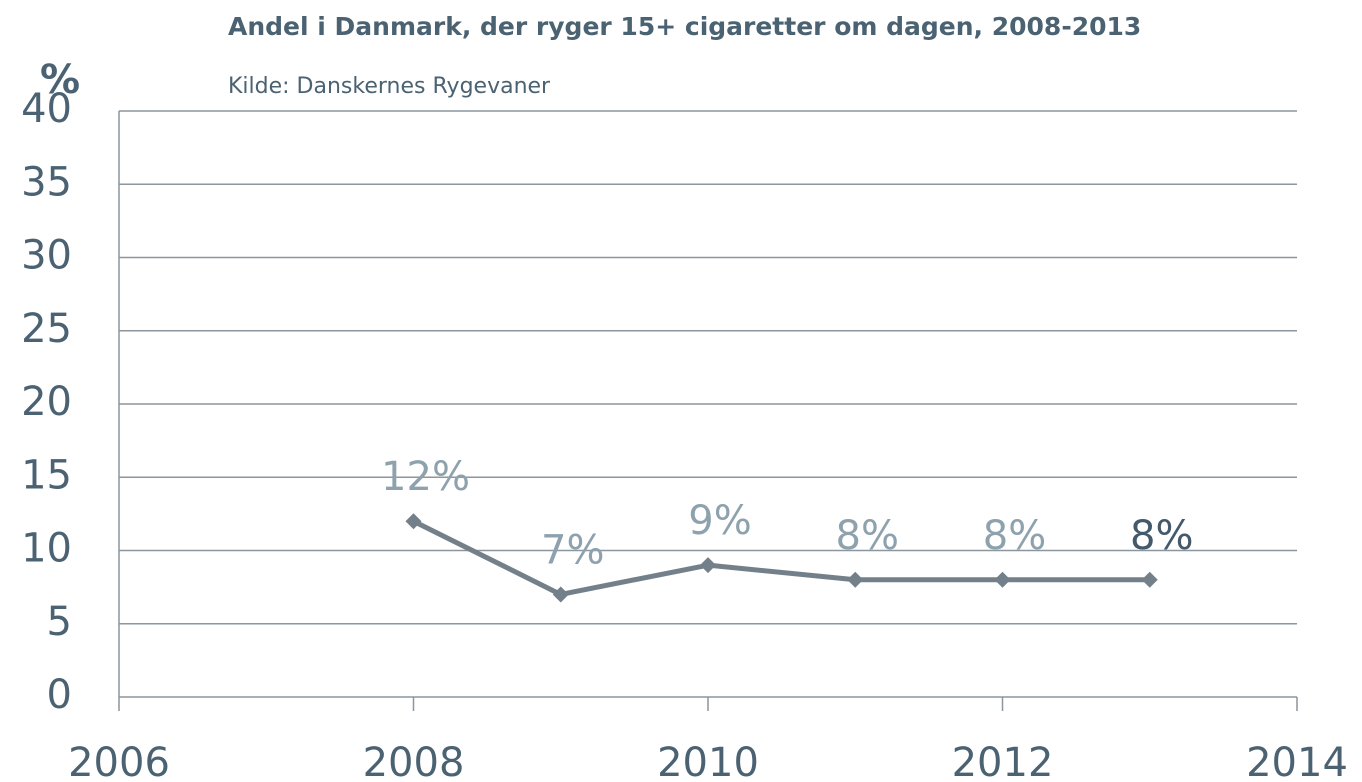 The image size is (1362, 782). I want to click on y-tick-label: 20, so click(46, 402).